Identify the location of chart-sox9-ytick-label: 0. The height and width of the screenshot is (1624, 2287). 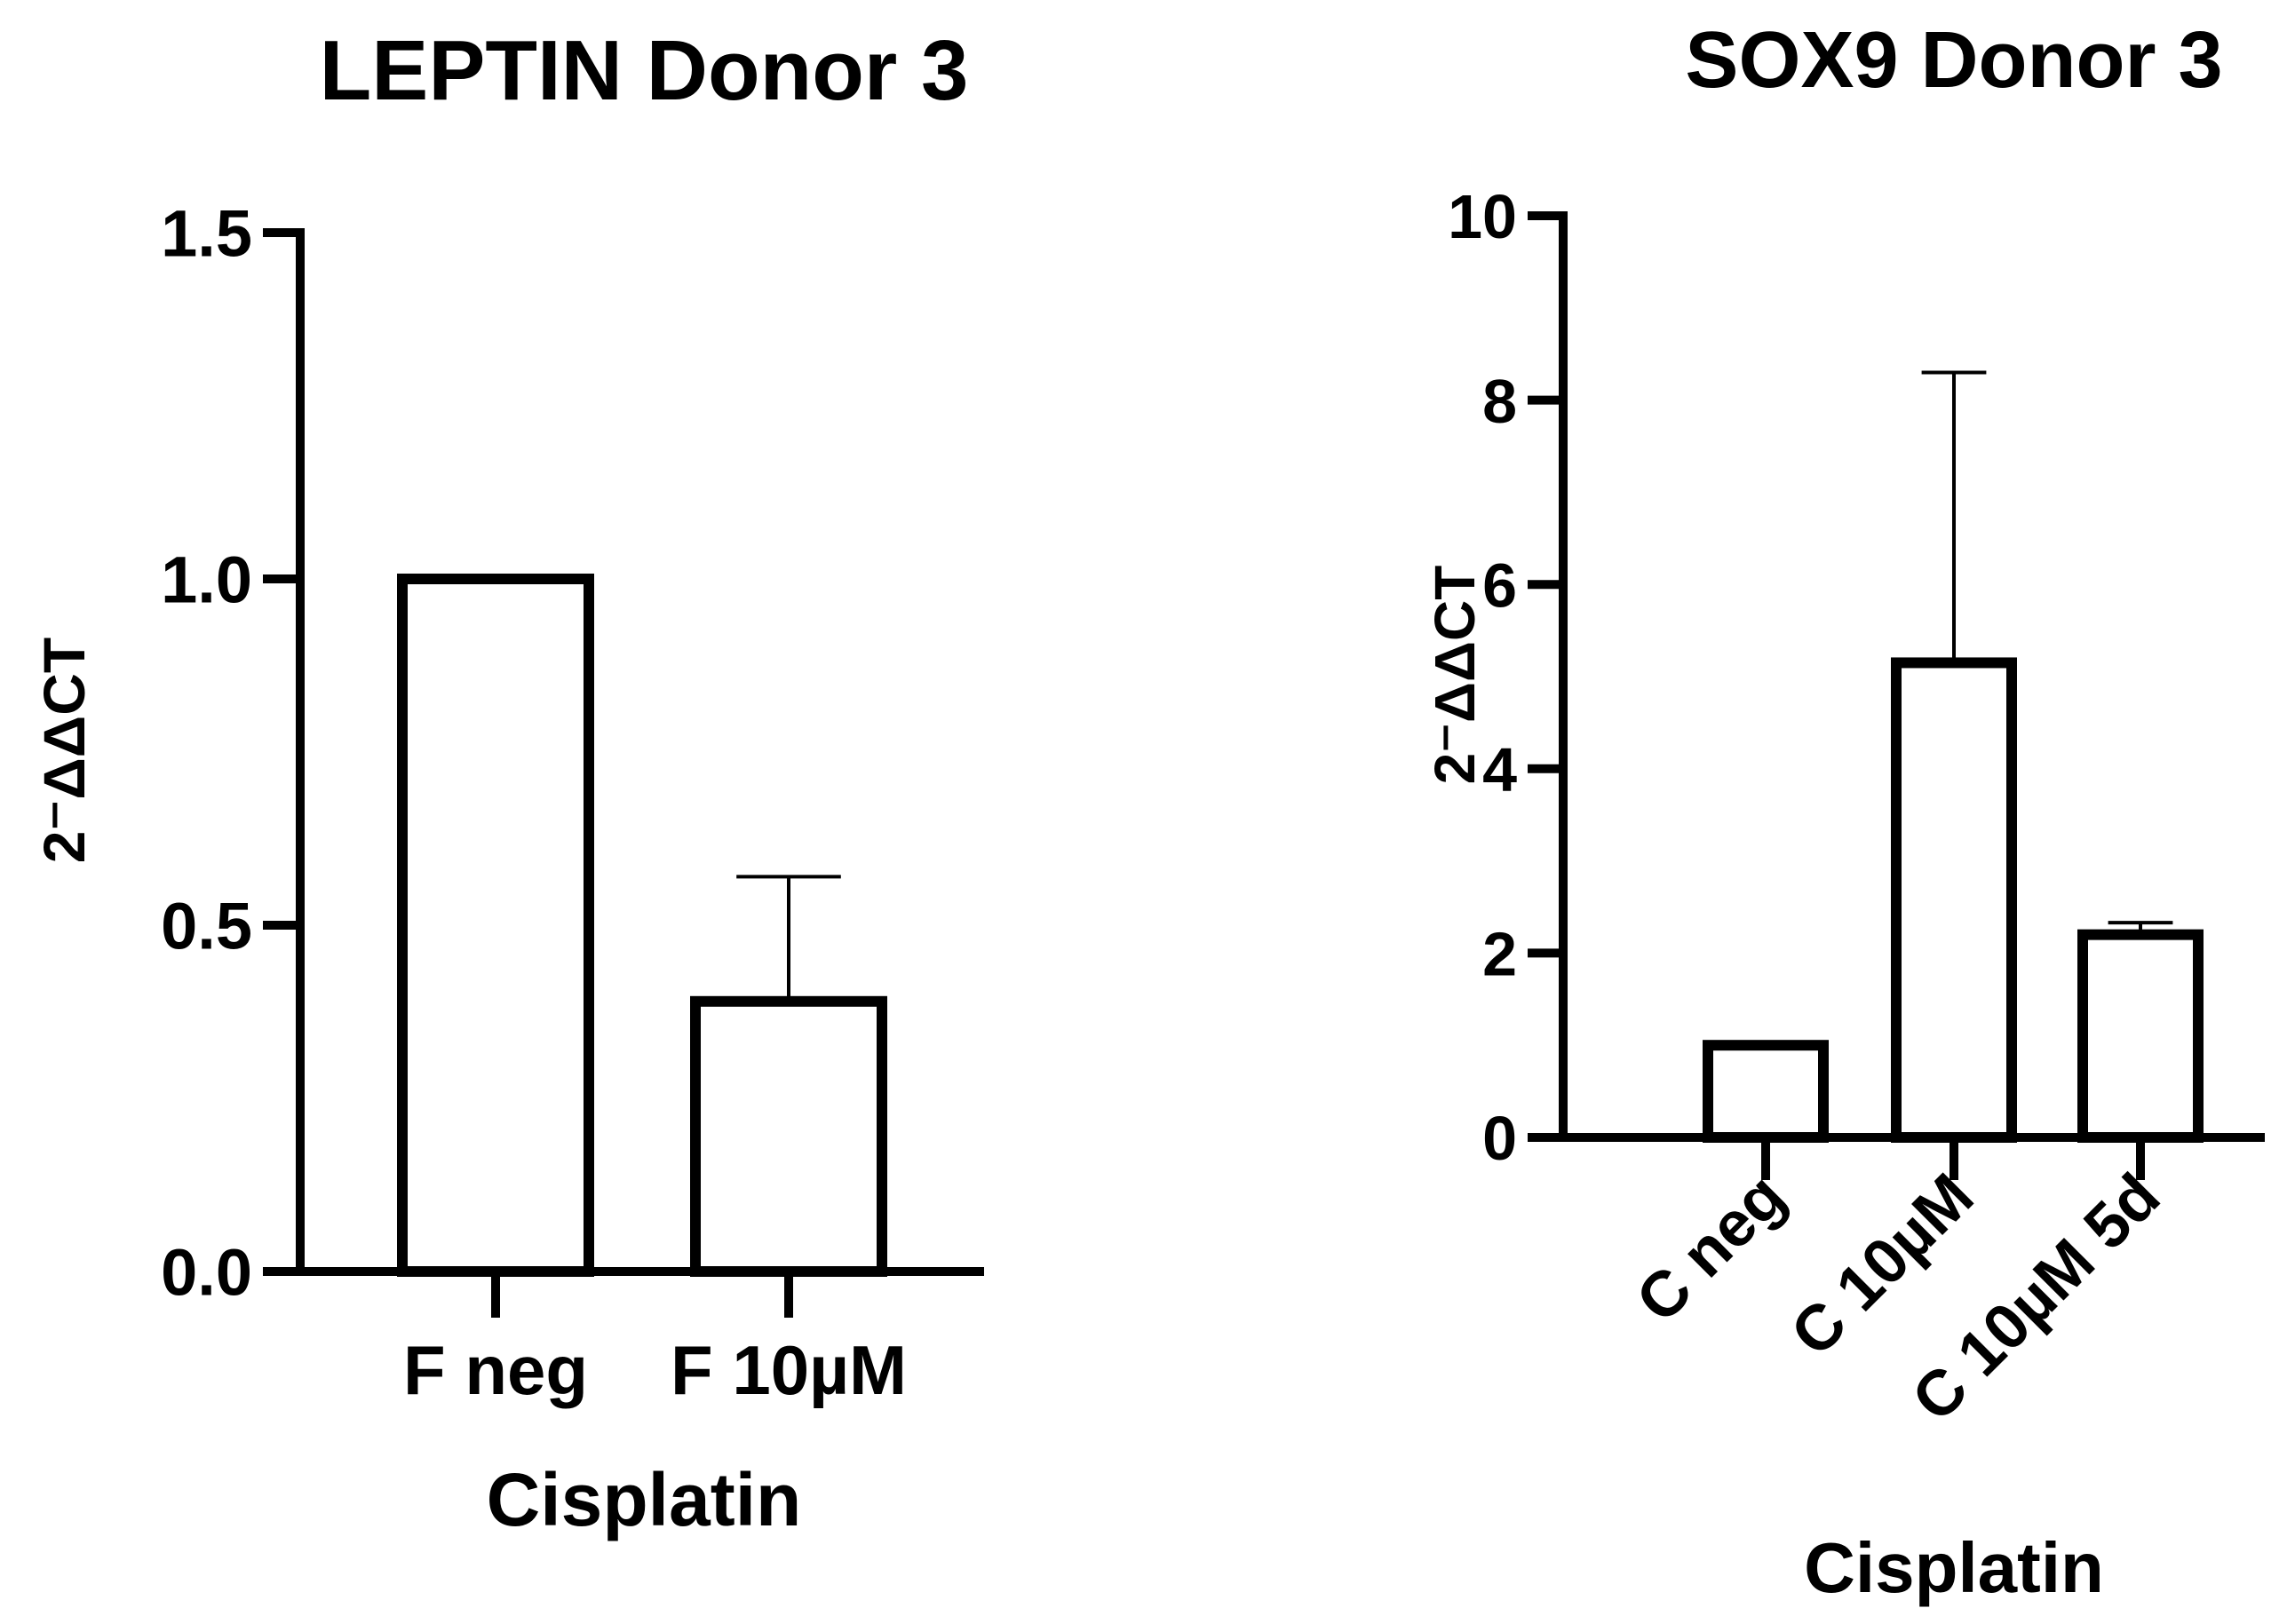
(1500, 1138).